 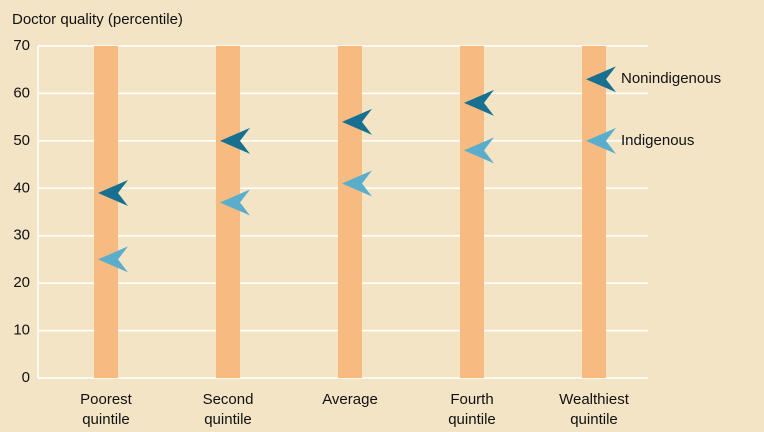 I want to click on x-tick-label: Wealthiest quintile, so click(x=594, y=409).